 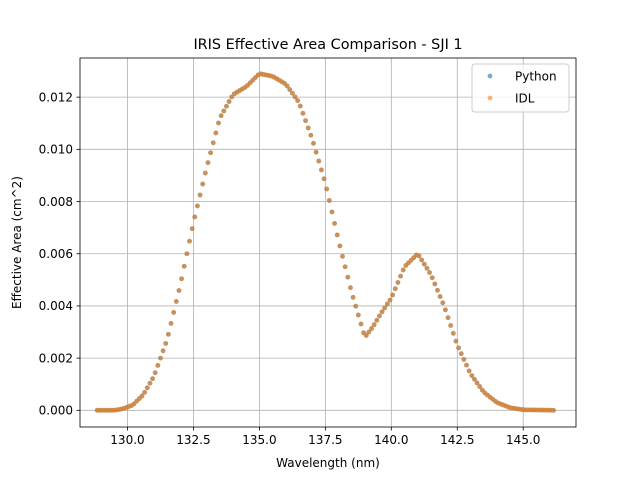 I want to click on legend: Python IDL, so click(x=520, y=88).